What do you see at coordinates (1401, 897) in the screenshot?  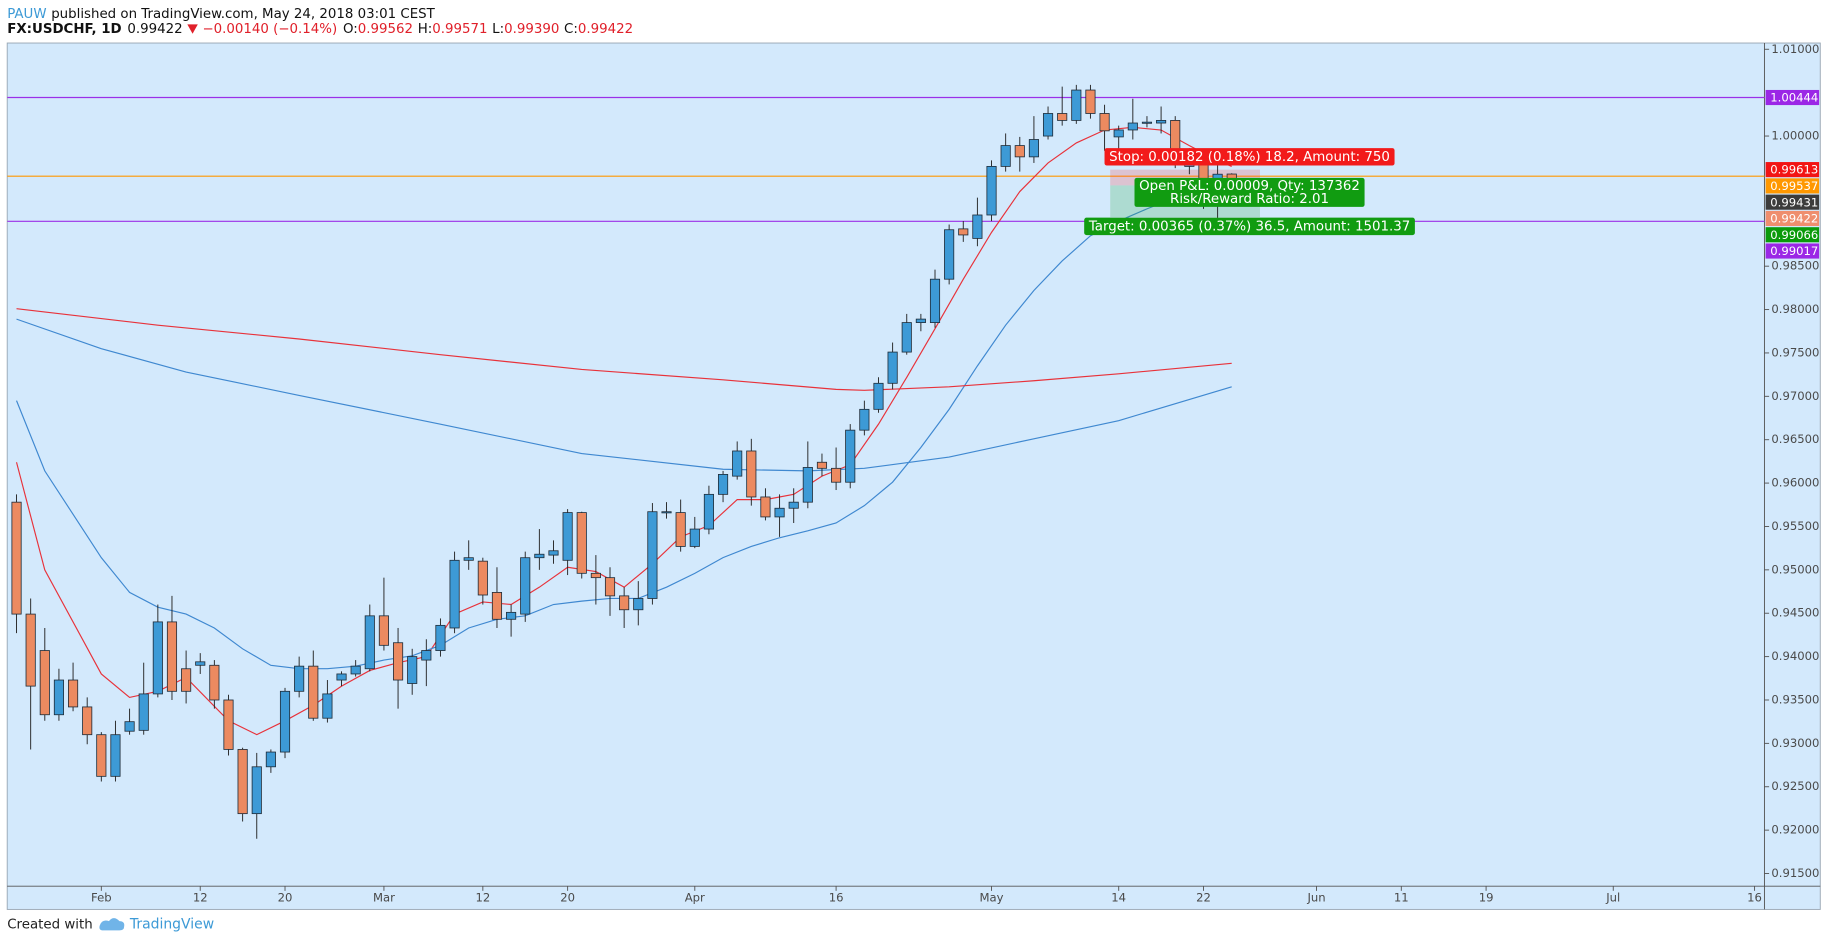 I see `x-tick-label: 11` at bounding box center [1401, 897].